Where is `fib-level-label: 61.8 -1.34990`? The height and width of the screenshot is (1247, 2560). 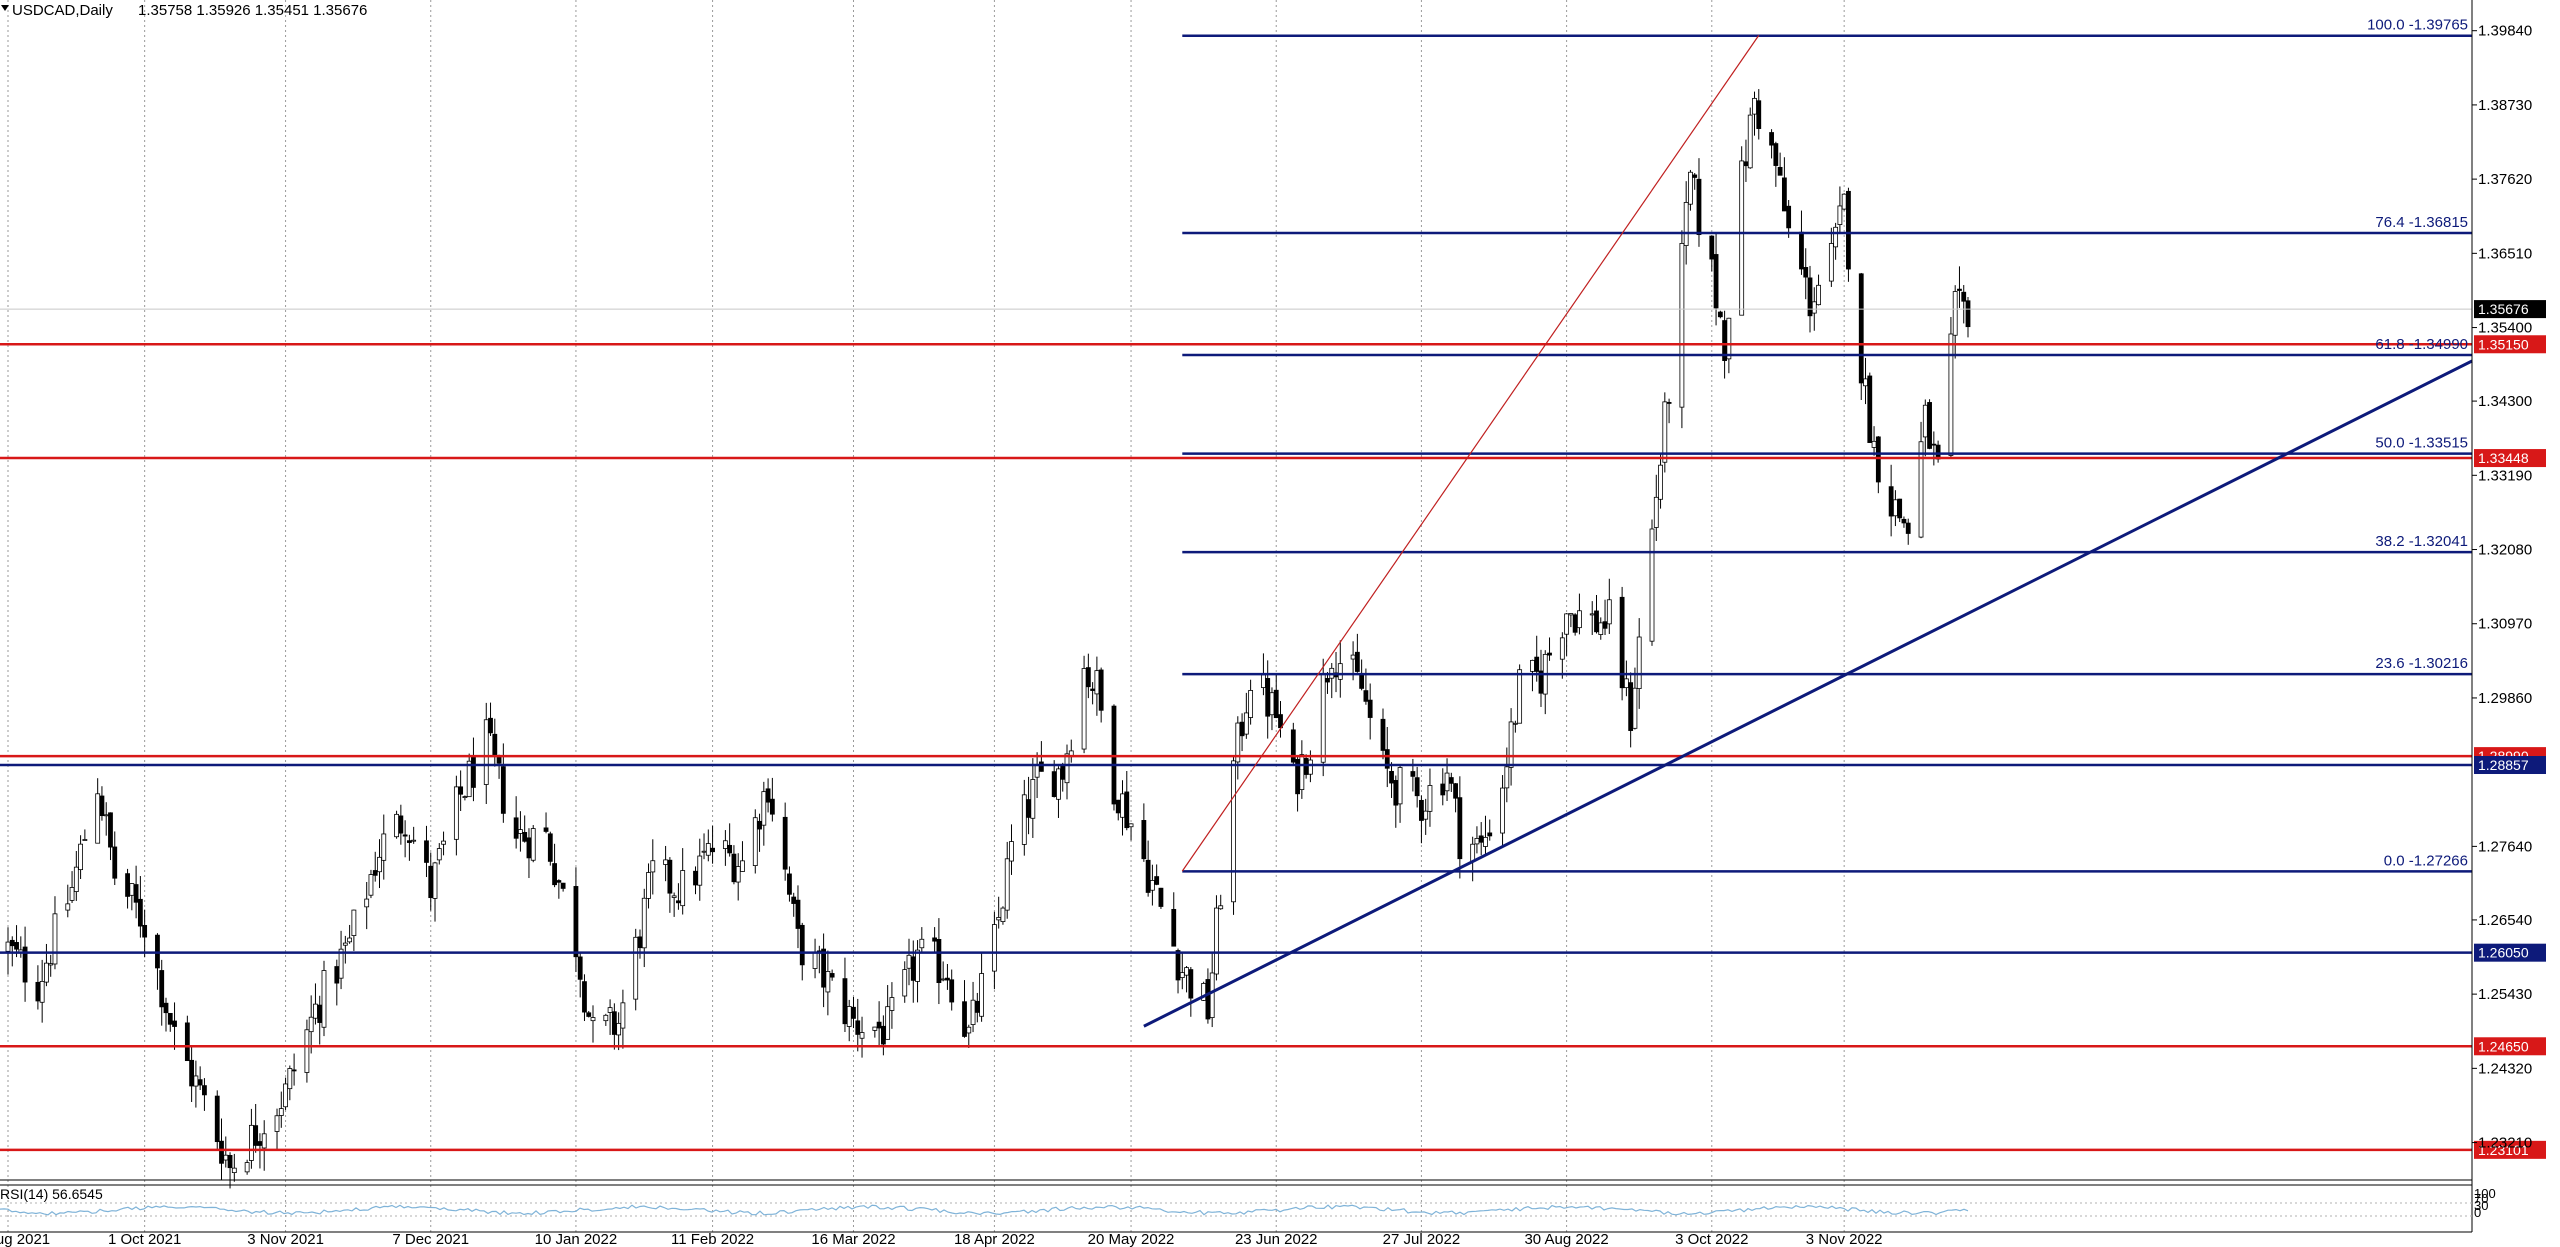
fib-level-label: 61.8 -1.34990 is located at coordinates (2421, 344).